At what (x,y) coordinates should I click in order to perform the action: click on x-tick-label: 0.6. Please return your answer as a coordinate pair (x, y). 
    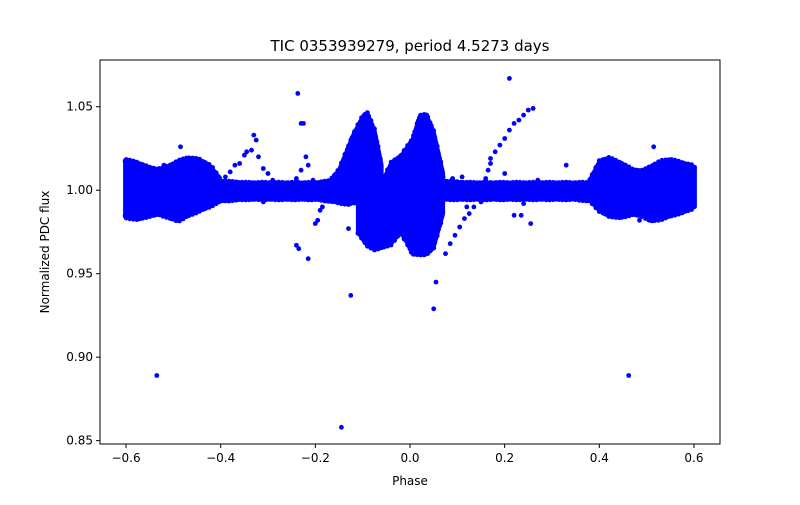
    Looking at the image, I should click on (693, 458).